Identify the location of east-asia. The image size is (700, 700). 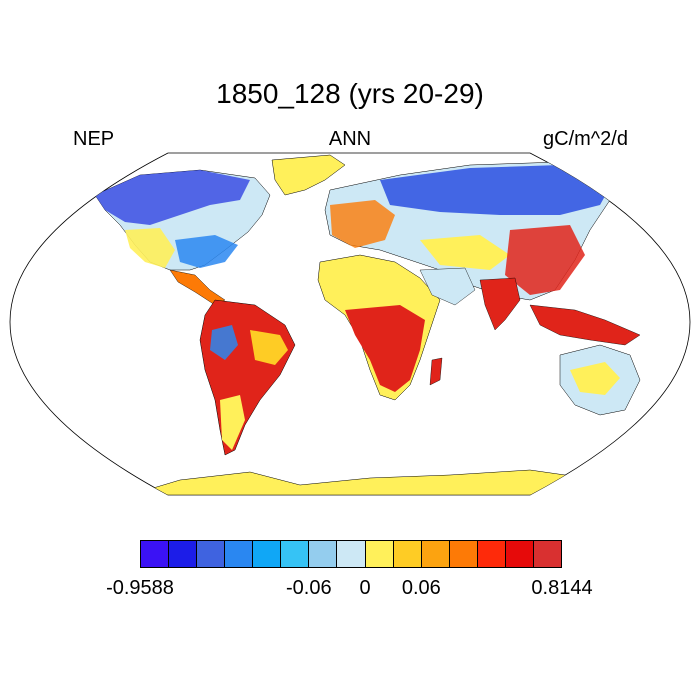
(545, 260).